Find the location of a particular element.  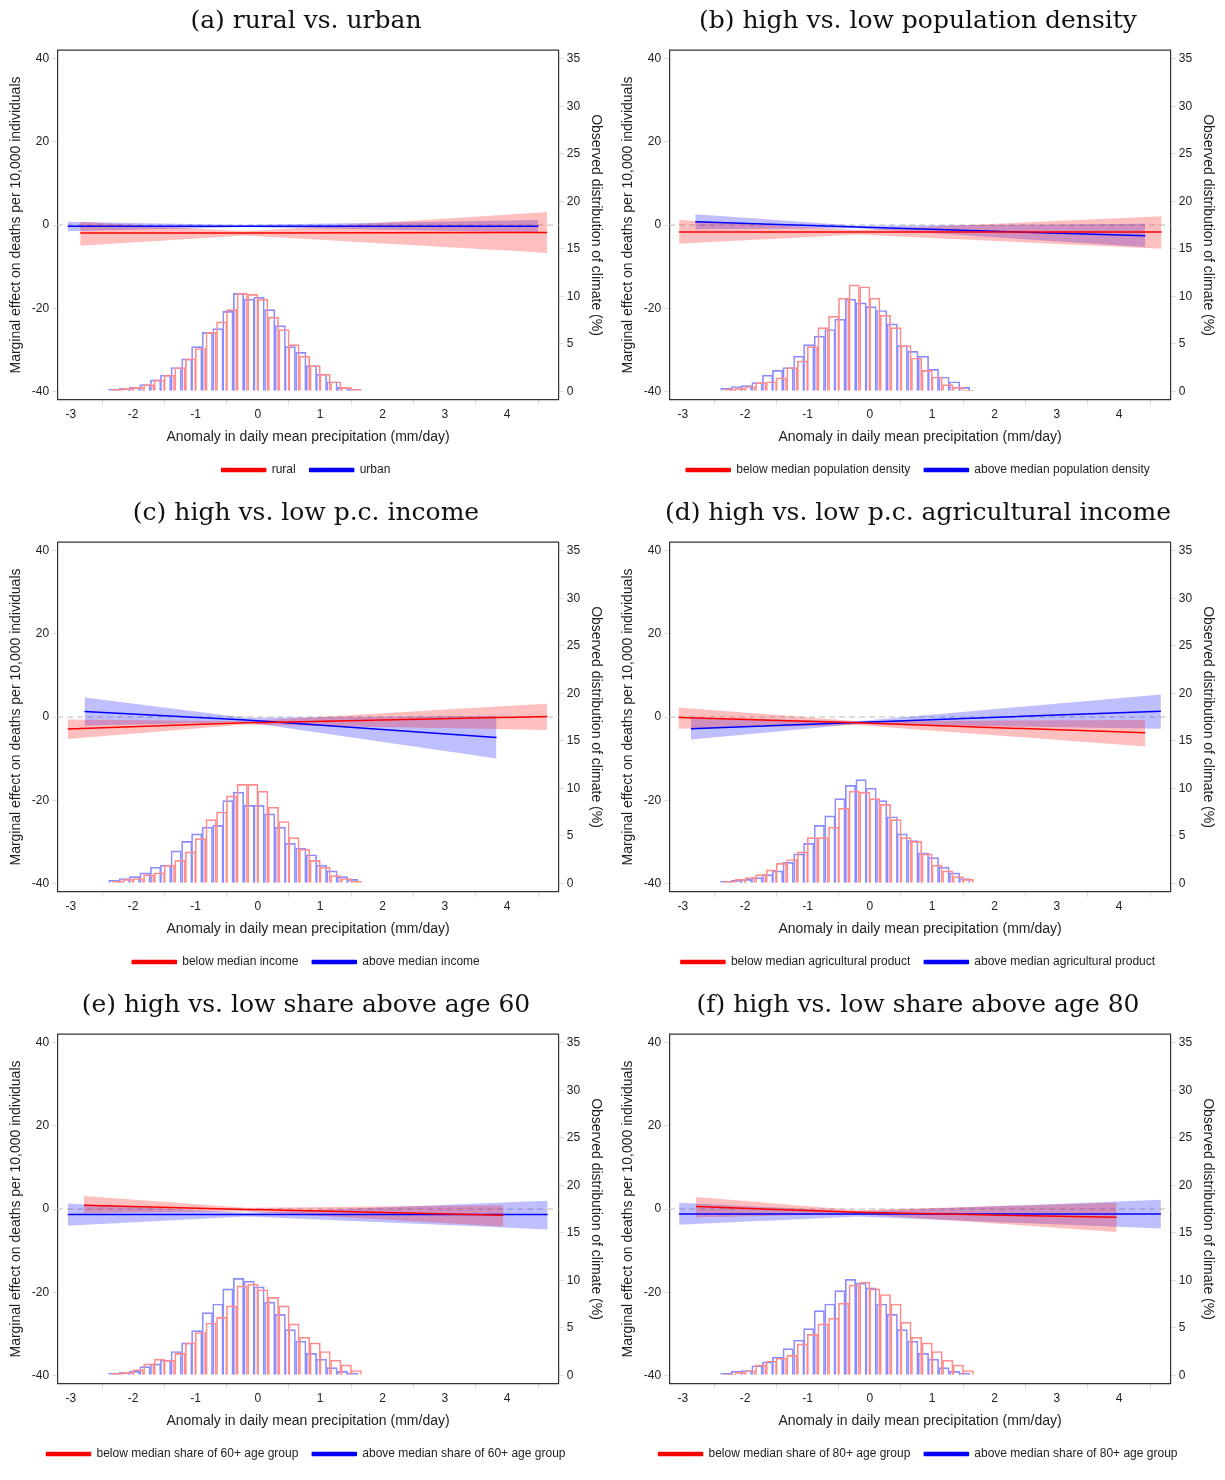

legend-label: urban is located at coordinates (375, 469).